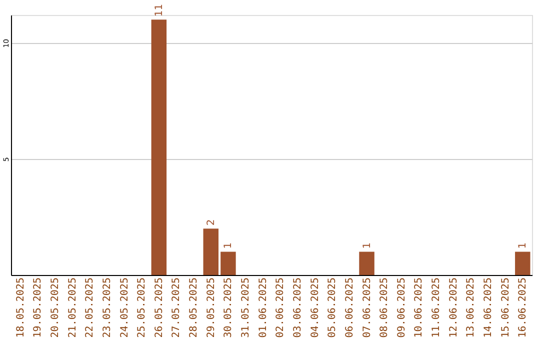  Describe the element at coordinates (124, 308) in the screenshot. I see `x-tick-label: 24.05.2025` at that location.